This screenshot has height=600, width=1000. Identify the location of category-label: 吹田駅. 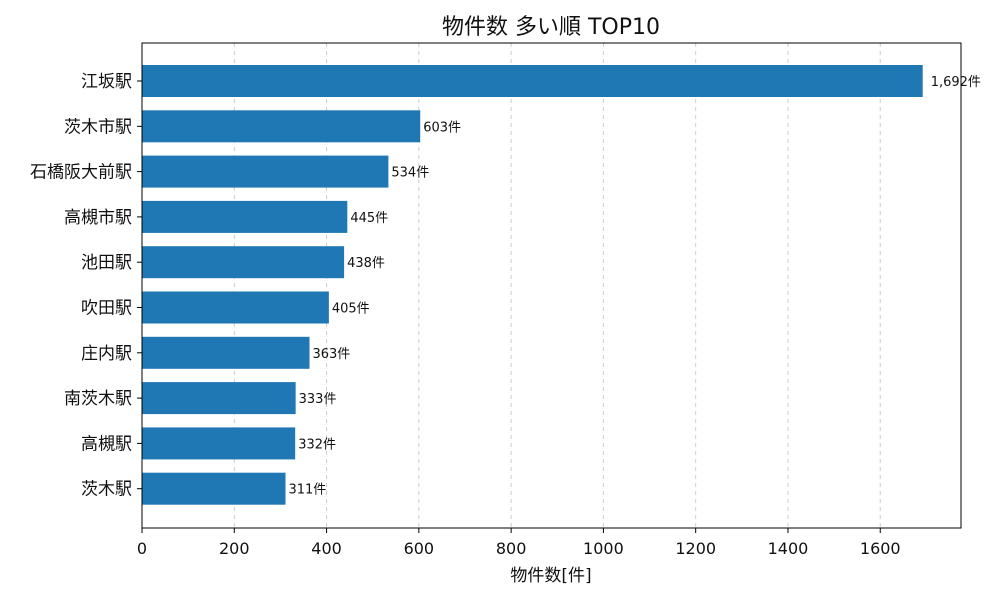
(106, 309).